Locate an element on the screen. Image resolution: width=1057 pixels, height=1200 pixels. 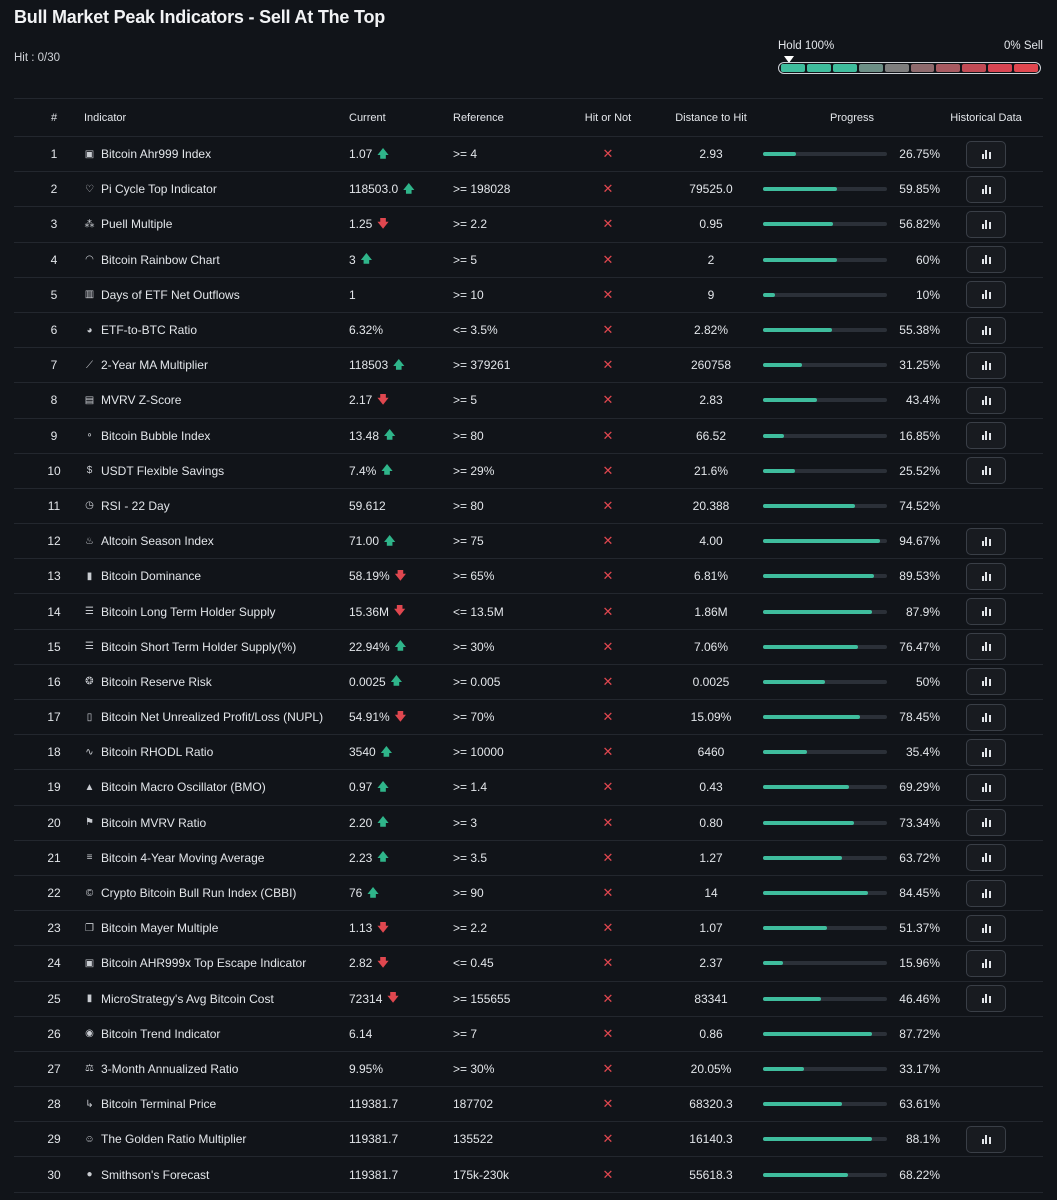
indicator-name: Bitcoin AHR999x Top Escape Indicator is located at coordinates (204, 963).